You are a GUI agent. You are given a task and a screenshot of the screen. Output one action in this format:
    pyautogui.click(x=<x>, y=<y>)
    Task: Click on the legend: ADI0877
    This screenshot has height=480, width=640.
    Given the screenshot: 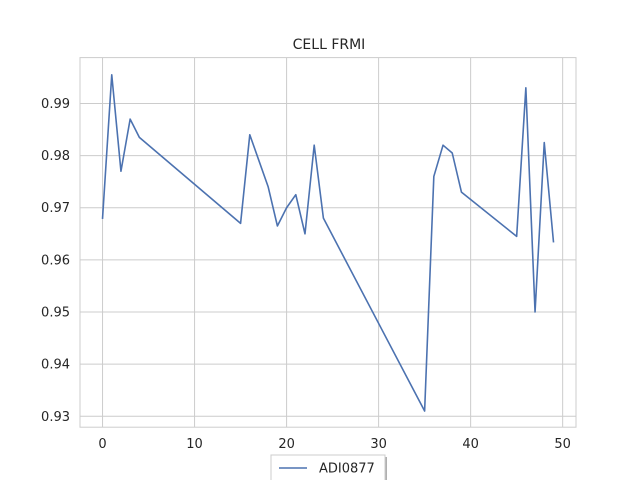 What is the action you would take?
    pyautogui.click(x=328, y=467)
    